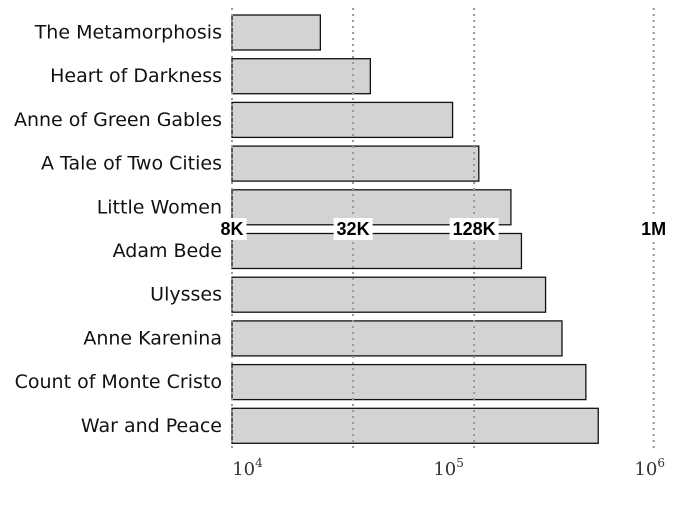 This screenshot has height=509, width=684. Describe the element at coordinates (460, 463) in the screenshot. I see `x-tick-exponent: 5` at that location.